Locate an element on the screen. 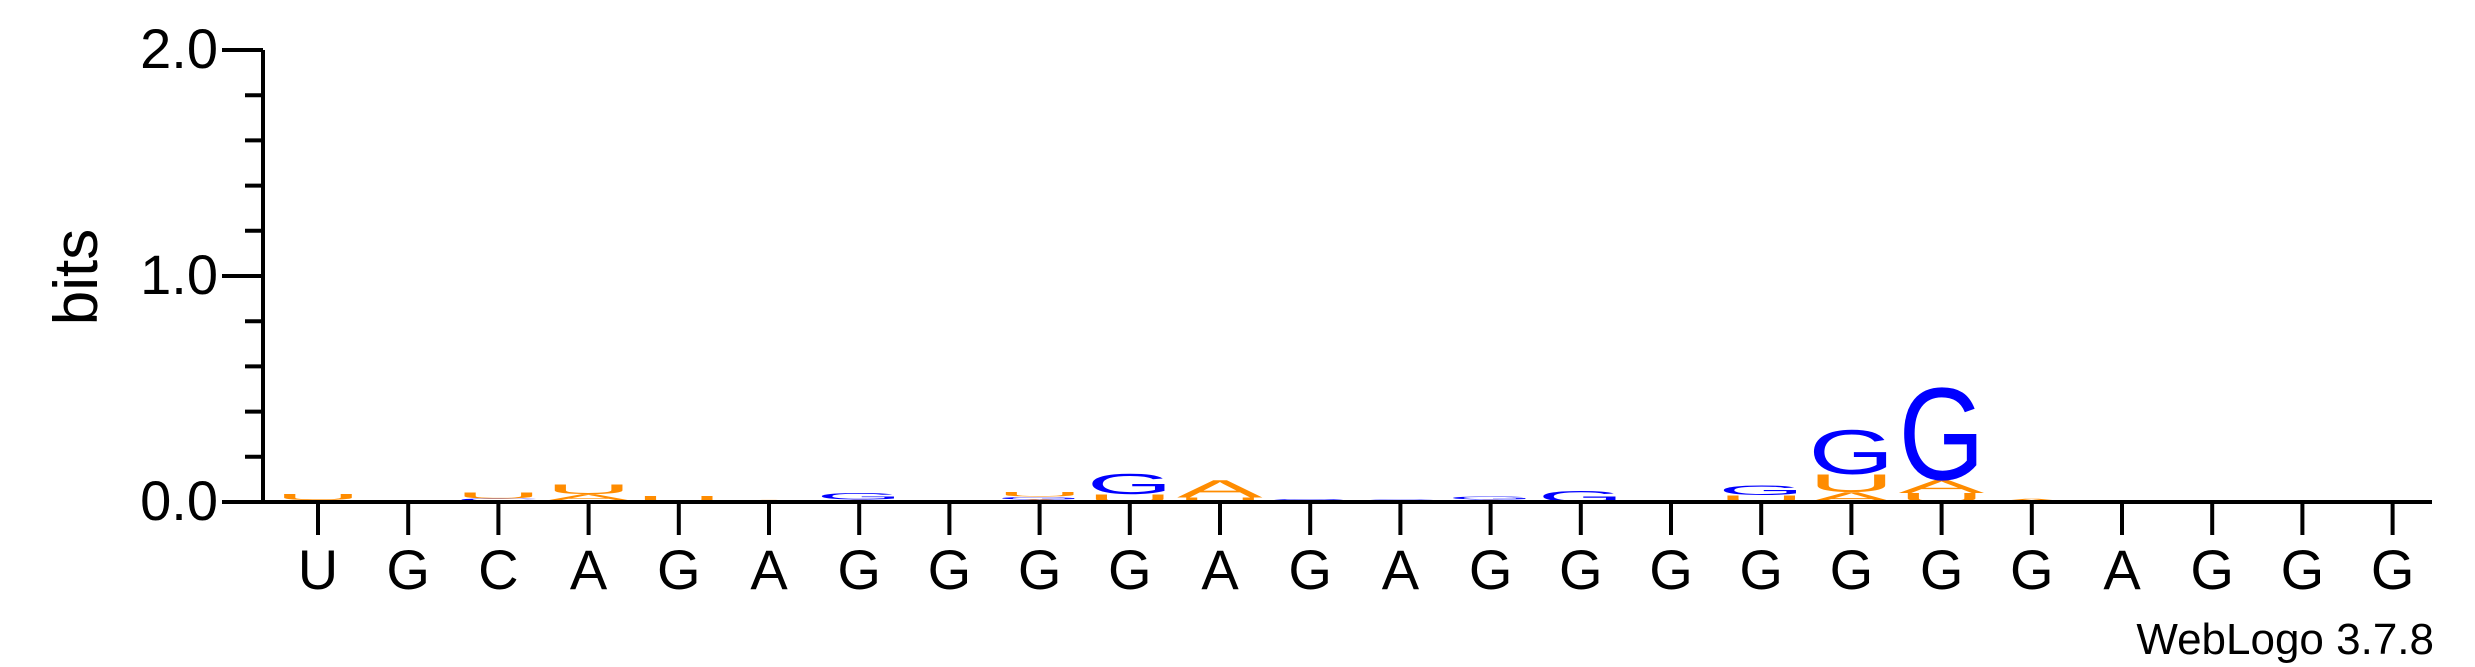 The height and width of the screenshot is (667, 2475). y-tick-label: 2.0 is located at coordinates (179, 48).